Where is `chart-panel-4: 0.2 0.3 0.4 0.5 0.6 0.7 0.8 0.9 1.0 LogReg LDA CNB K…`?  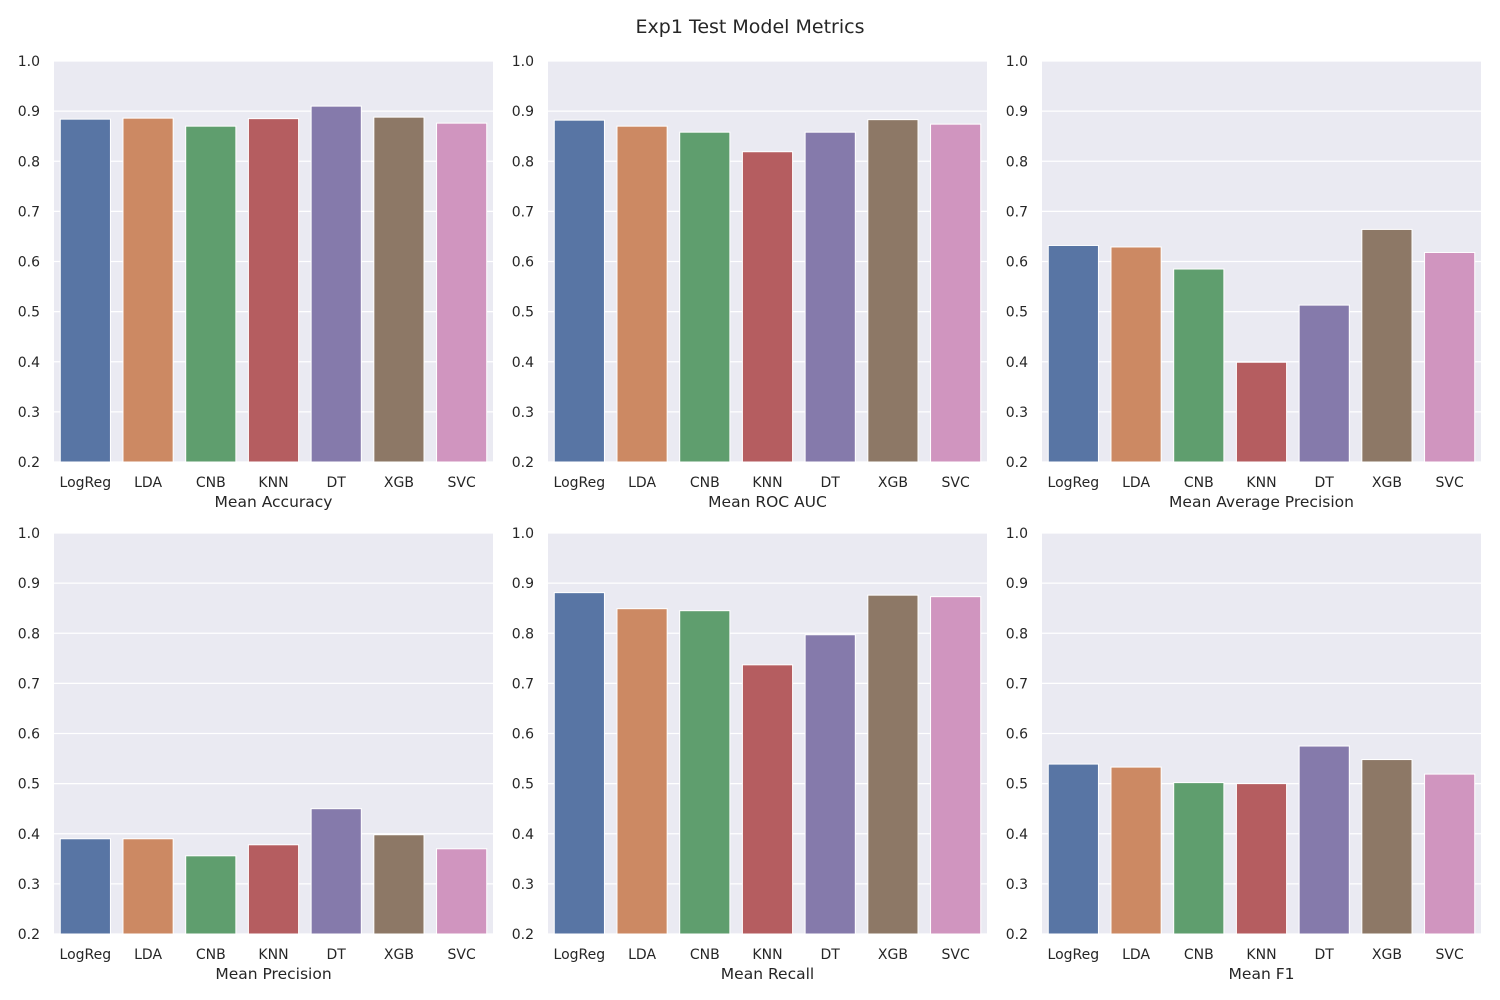 chart-panel-4: 0.2 0.3 0.4 0.5 0.6 0.7 0.8 0.9 1.0 LogReg LDA CNB K… is located at coordinates (255, 754).